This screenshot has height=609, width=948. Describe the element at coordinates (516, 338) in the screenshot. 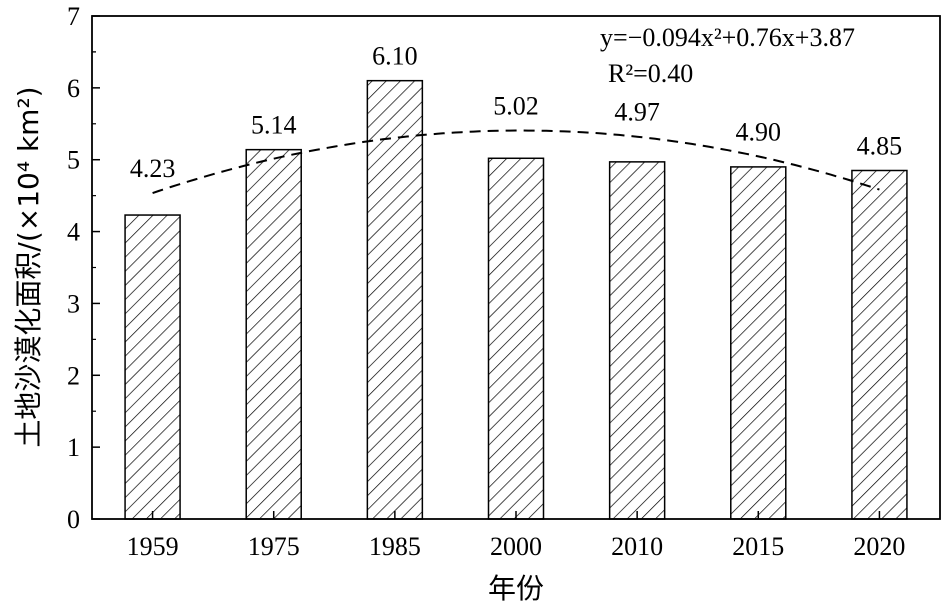

I see `bar-2000` at that location.